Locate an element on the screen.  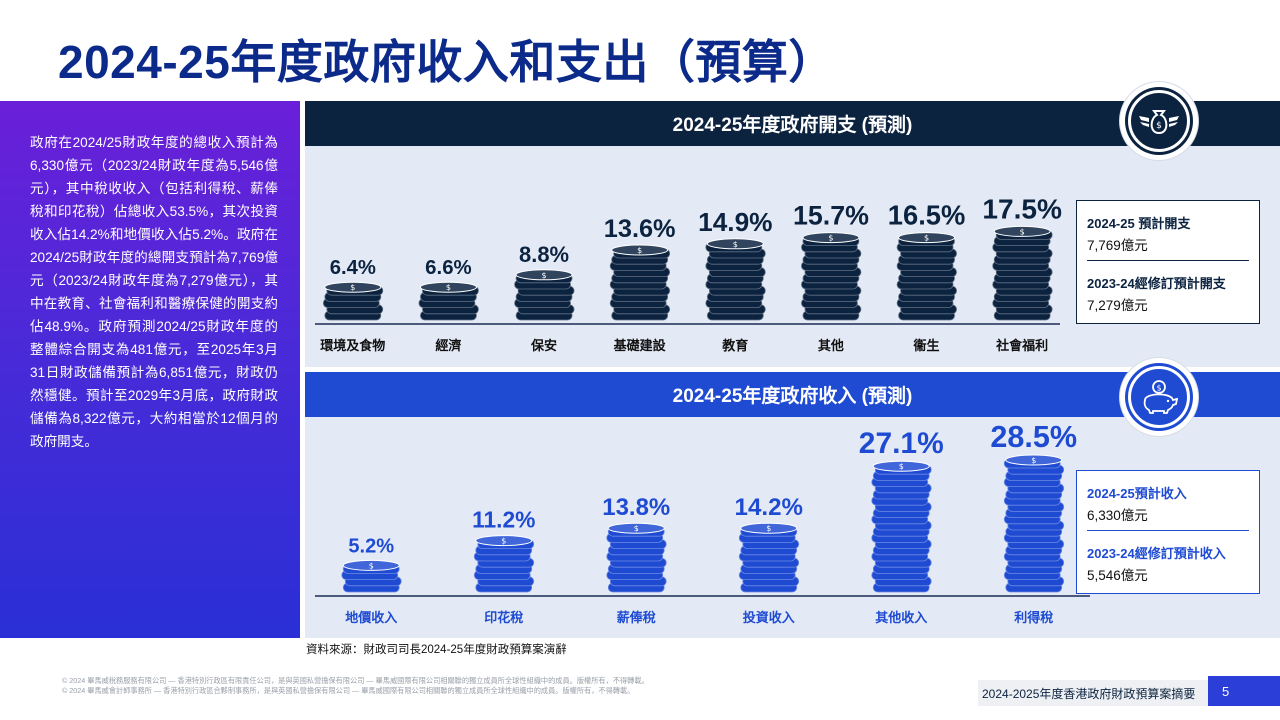
expenditure-badge: $ is located at coordinates (1159, 121).